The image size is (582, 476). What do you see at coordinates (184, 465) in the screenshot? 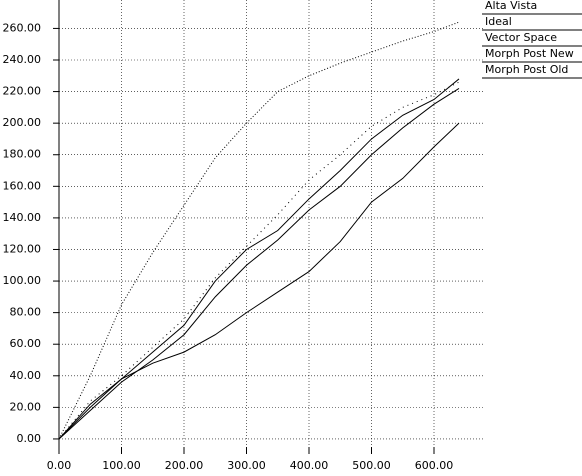
I see `x-tick-label: 200.00` at bounding box center [184, 465].